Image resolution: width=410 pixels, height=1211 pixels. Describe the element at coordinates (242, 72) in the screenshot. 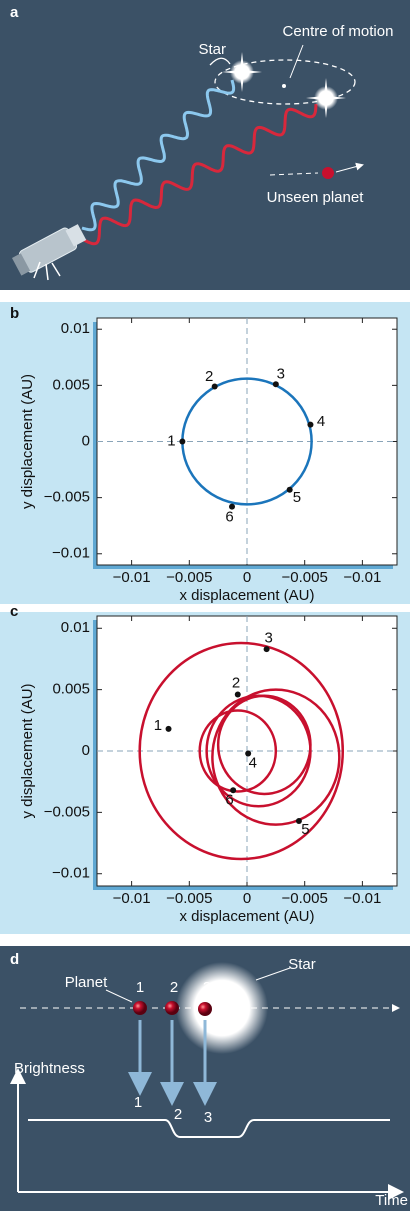

I see `star-1-flare` at that location.